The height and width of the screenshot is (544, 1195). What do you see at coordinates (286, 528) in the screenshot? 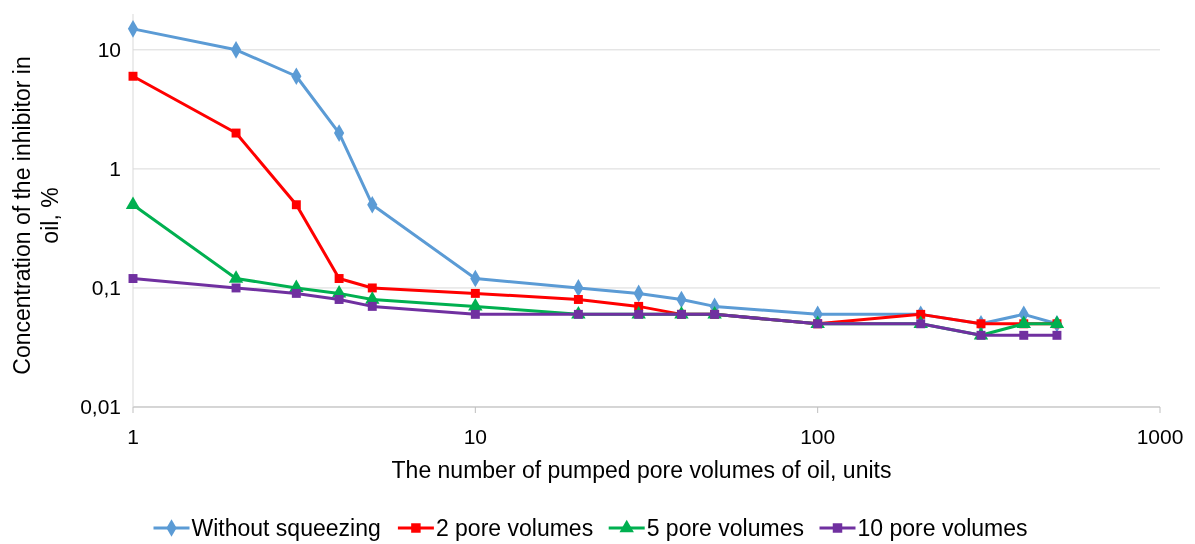
I see `legend-label: Without squeezing` at bounding box center [286, 528].